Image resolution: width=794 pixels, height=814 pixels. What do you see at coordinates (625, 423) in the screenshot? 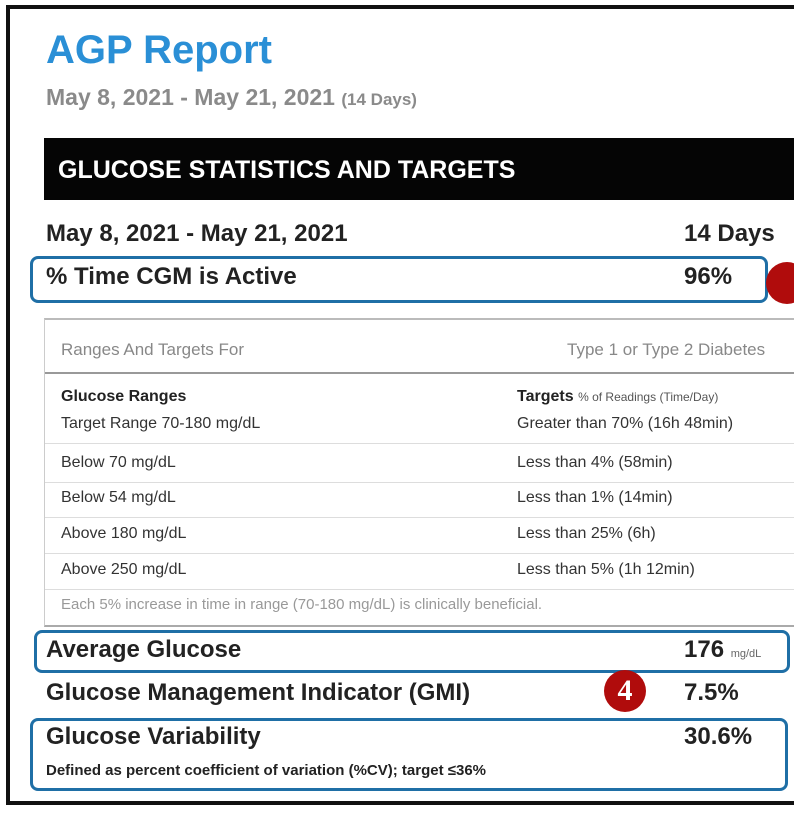
I see `target-cell: Greater than 70% (16h 48min)` at bounding box center [625, 423].